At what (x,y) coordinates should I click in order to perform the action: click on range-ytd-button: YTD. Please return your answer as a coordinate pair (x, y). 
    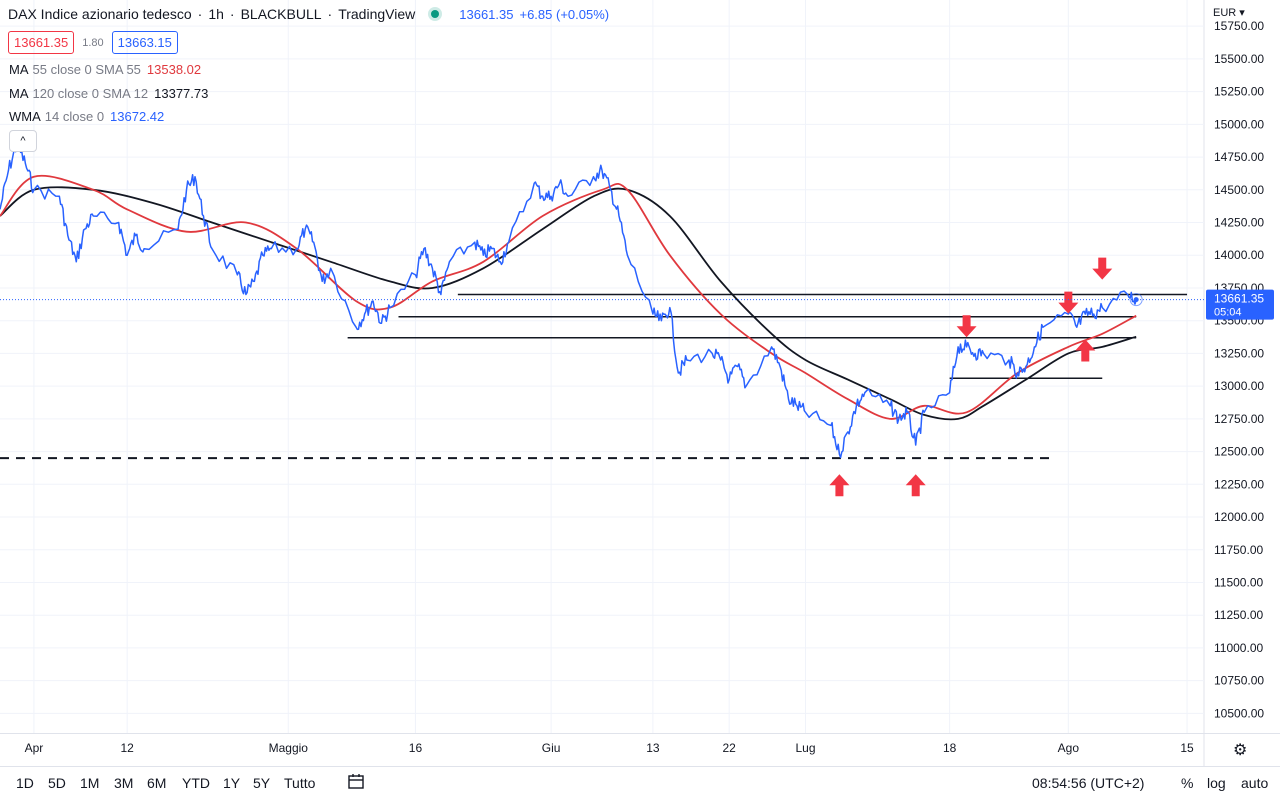
    Looking at the image, I should click on (196, 783).